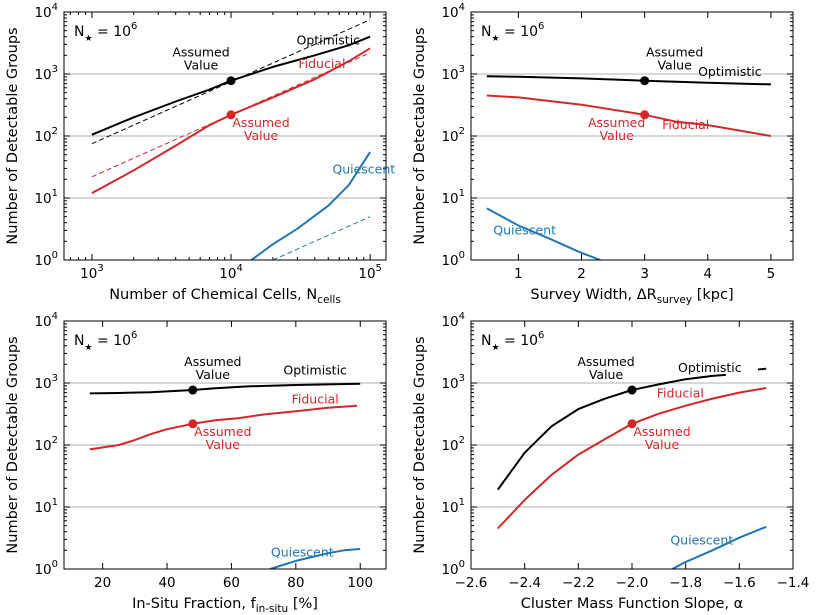 The image size is (830, 615). I want to click on x-axis-label: Cluster Mass Function Slope, α, so click(632, 604).